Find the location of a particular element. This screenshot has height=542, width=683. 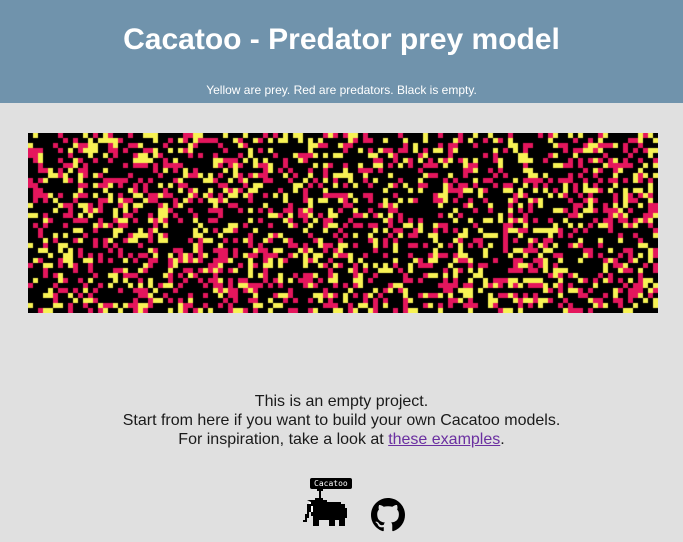

cacatoo-logo-icon: Cacatoo is located at coordinates (321, 504).